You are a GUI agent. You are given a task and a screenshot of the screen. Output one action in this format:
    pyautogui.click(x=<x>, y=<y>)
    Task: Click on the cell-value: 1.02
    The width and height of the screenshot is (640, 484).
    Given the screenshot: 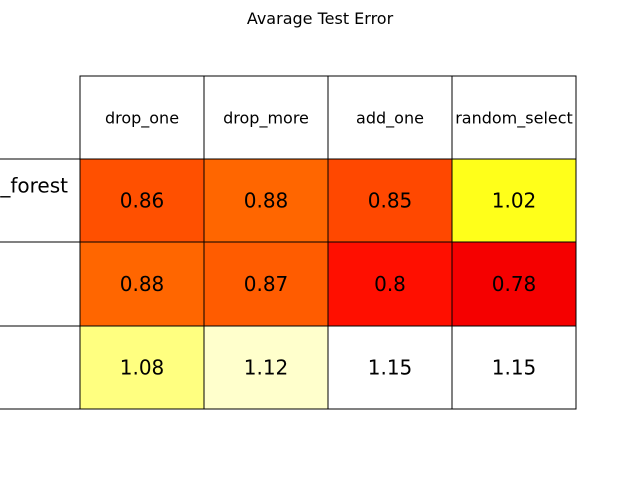 What is the action you would take?
    pyautogui.click(x=514, y=201)
    